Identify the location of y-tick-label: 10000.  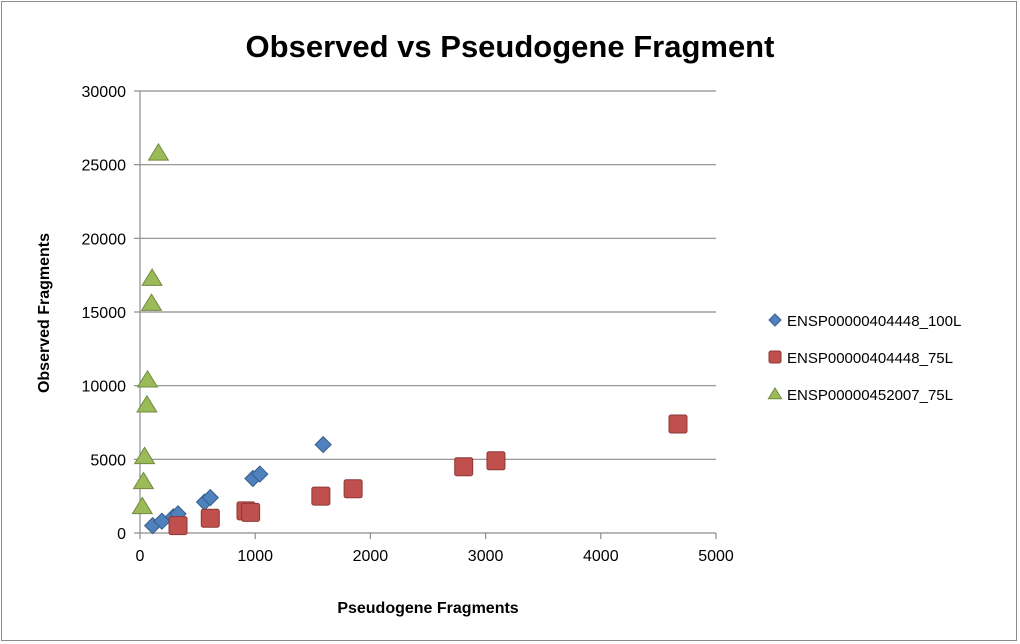
(104, 387).